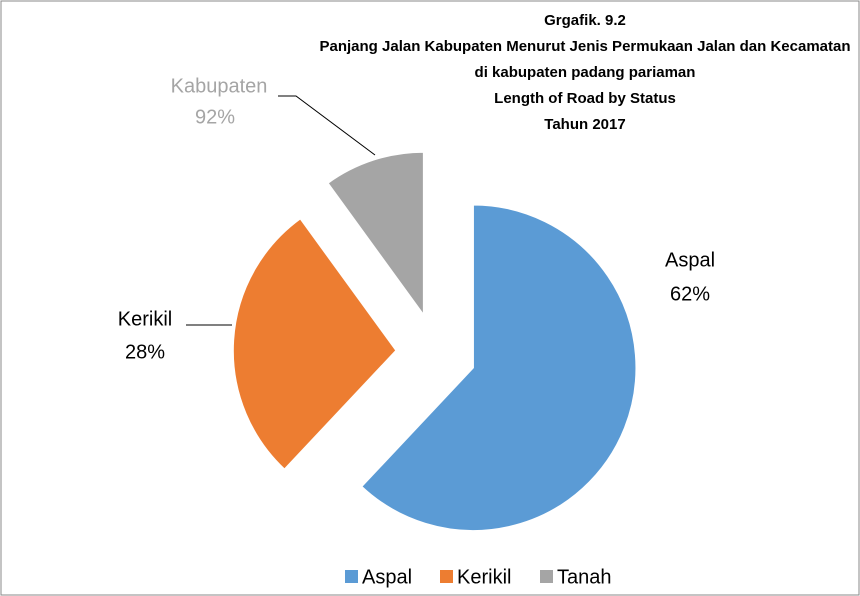  I want to click on chart-title: Tahun 2017, so click(584, 124).